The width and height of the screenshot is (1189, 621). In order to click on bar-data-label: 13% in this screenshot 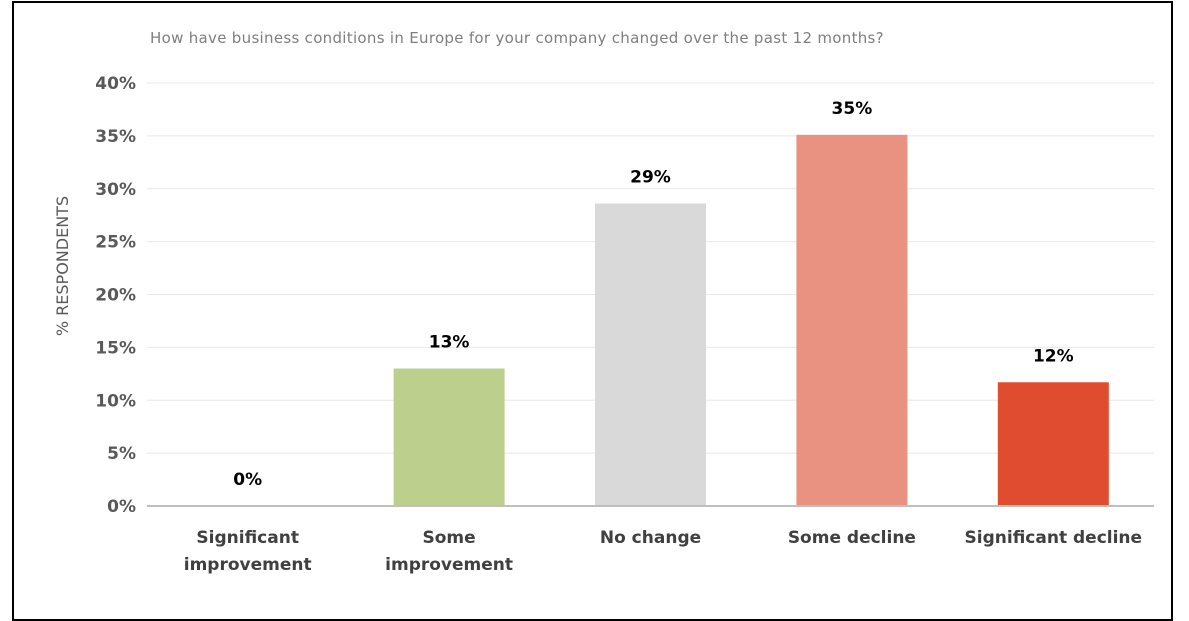, I will do `click(449, 343)`.